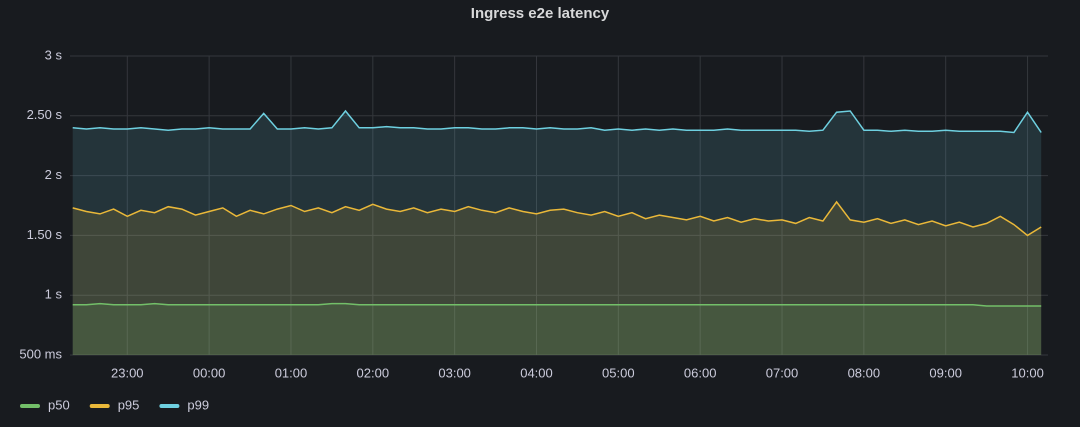 This screenshot has width=1080, height=427. I want to click on x-tick-label: 03:00, so click(454, 372).